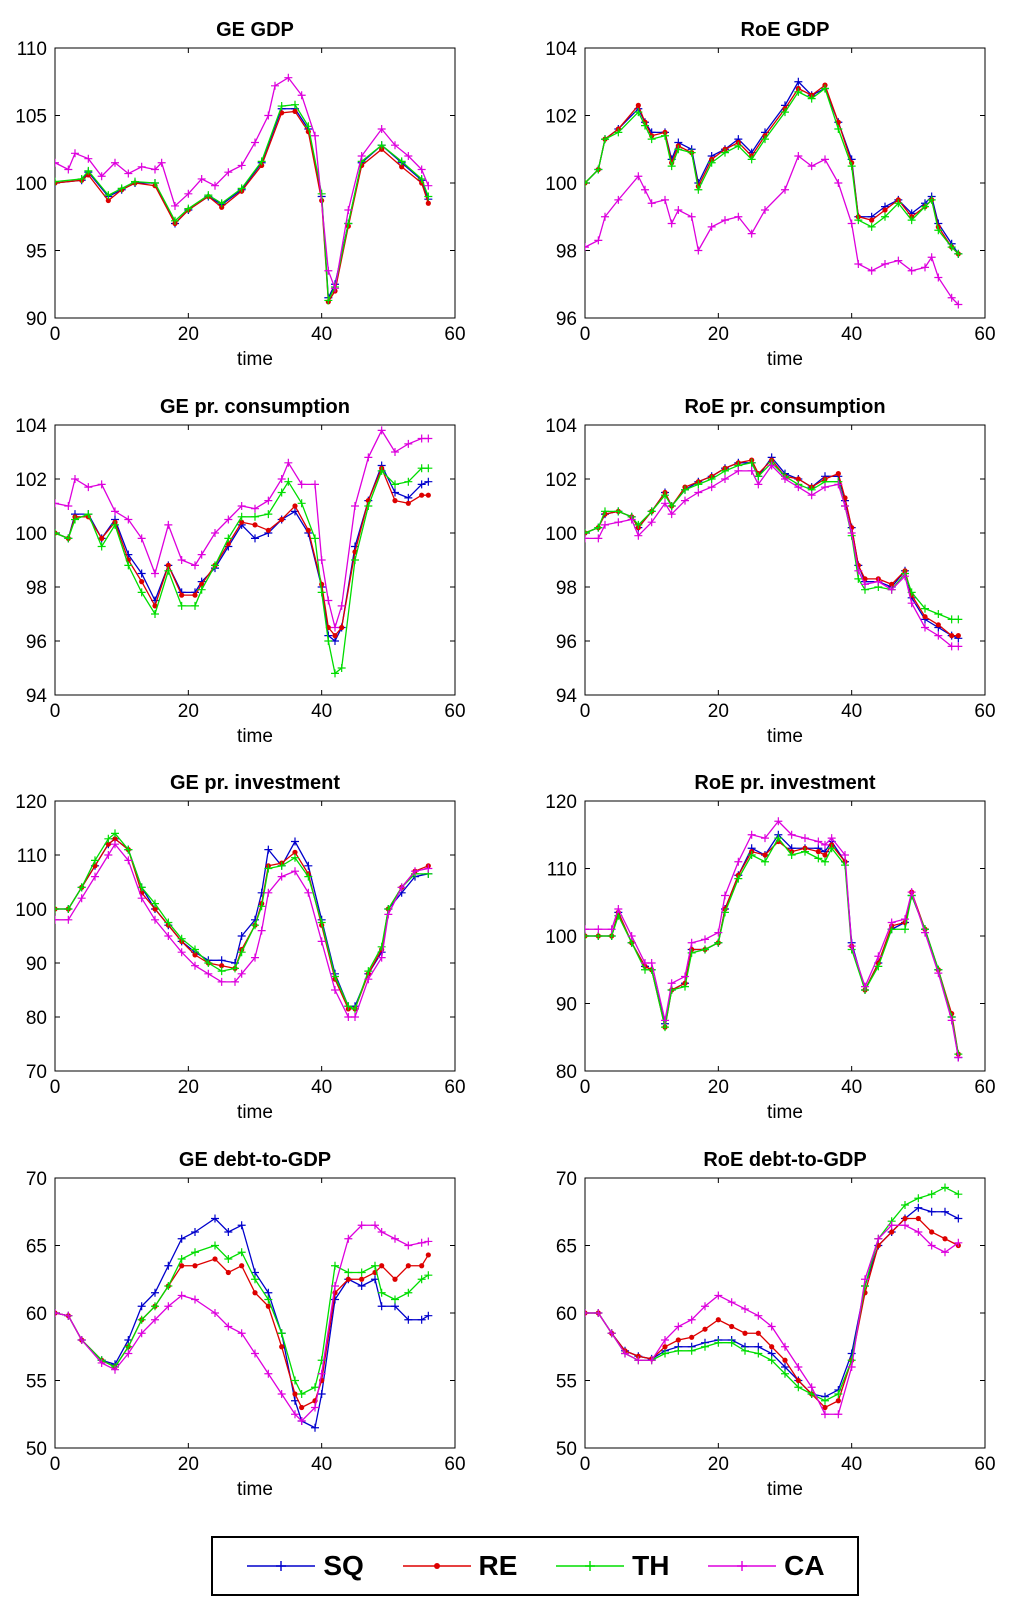  I want to click on y-tick-label: 90, so click(36, 964).